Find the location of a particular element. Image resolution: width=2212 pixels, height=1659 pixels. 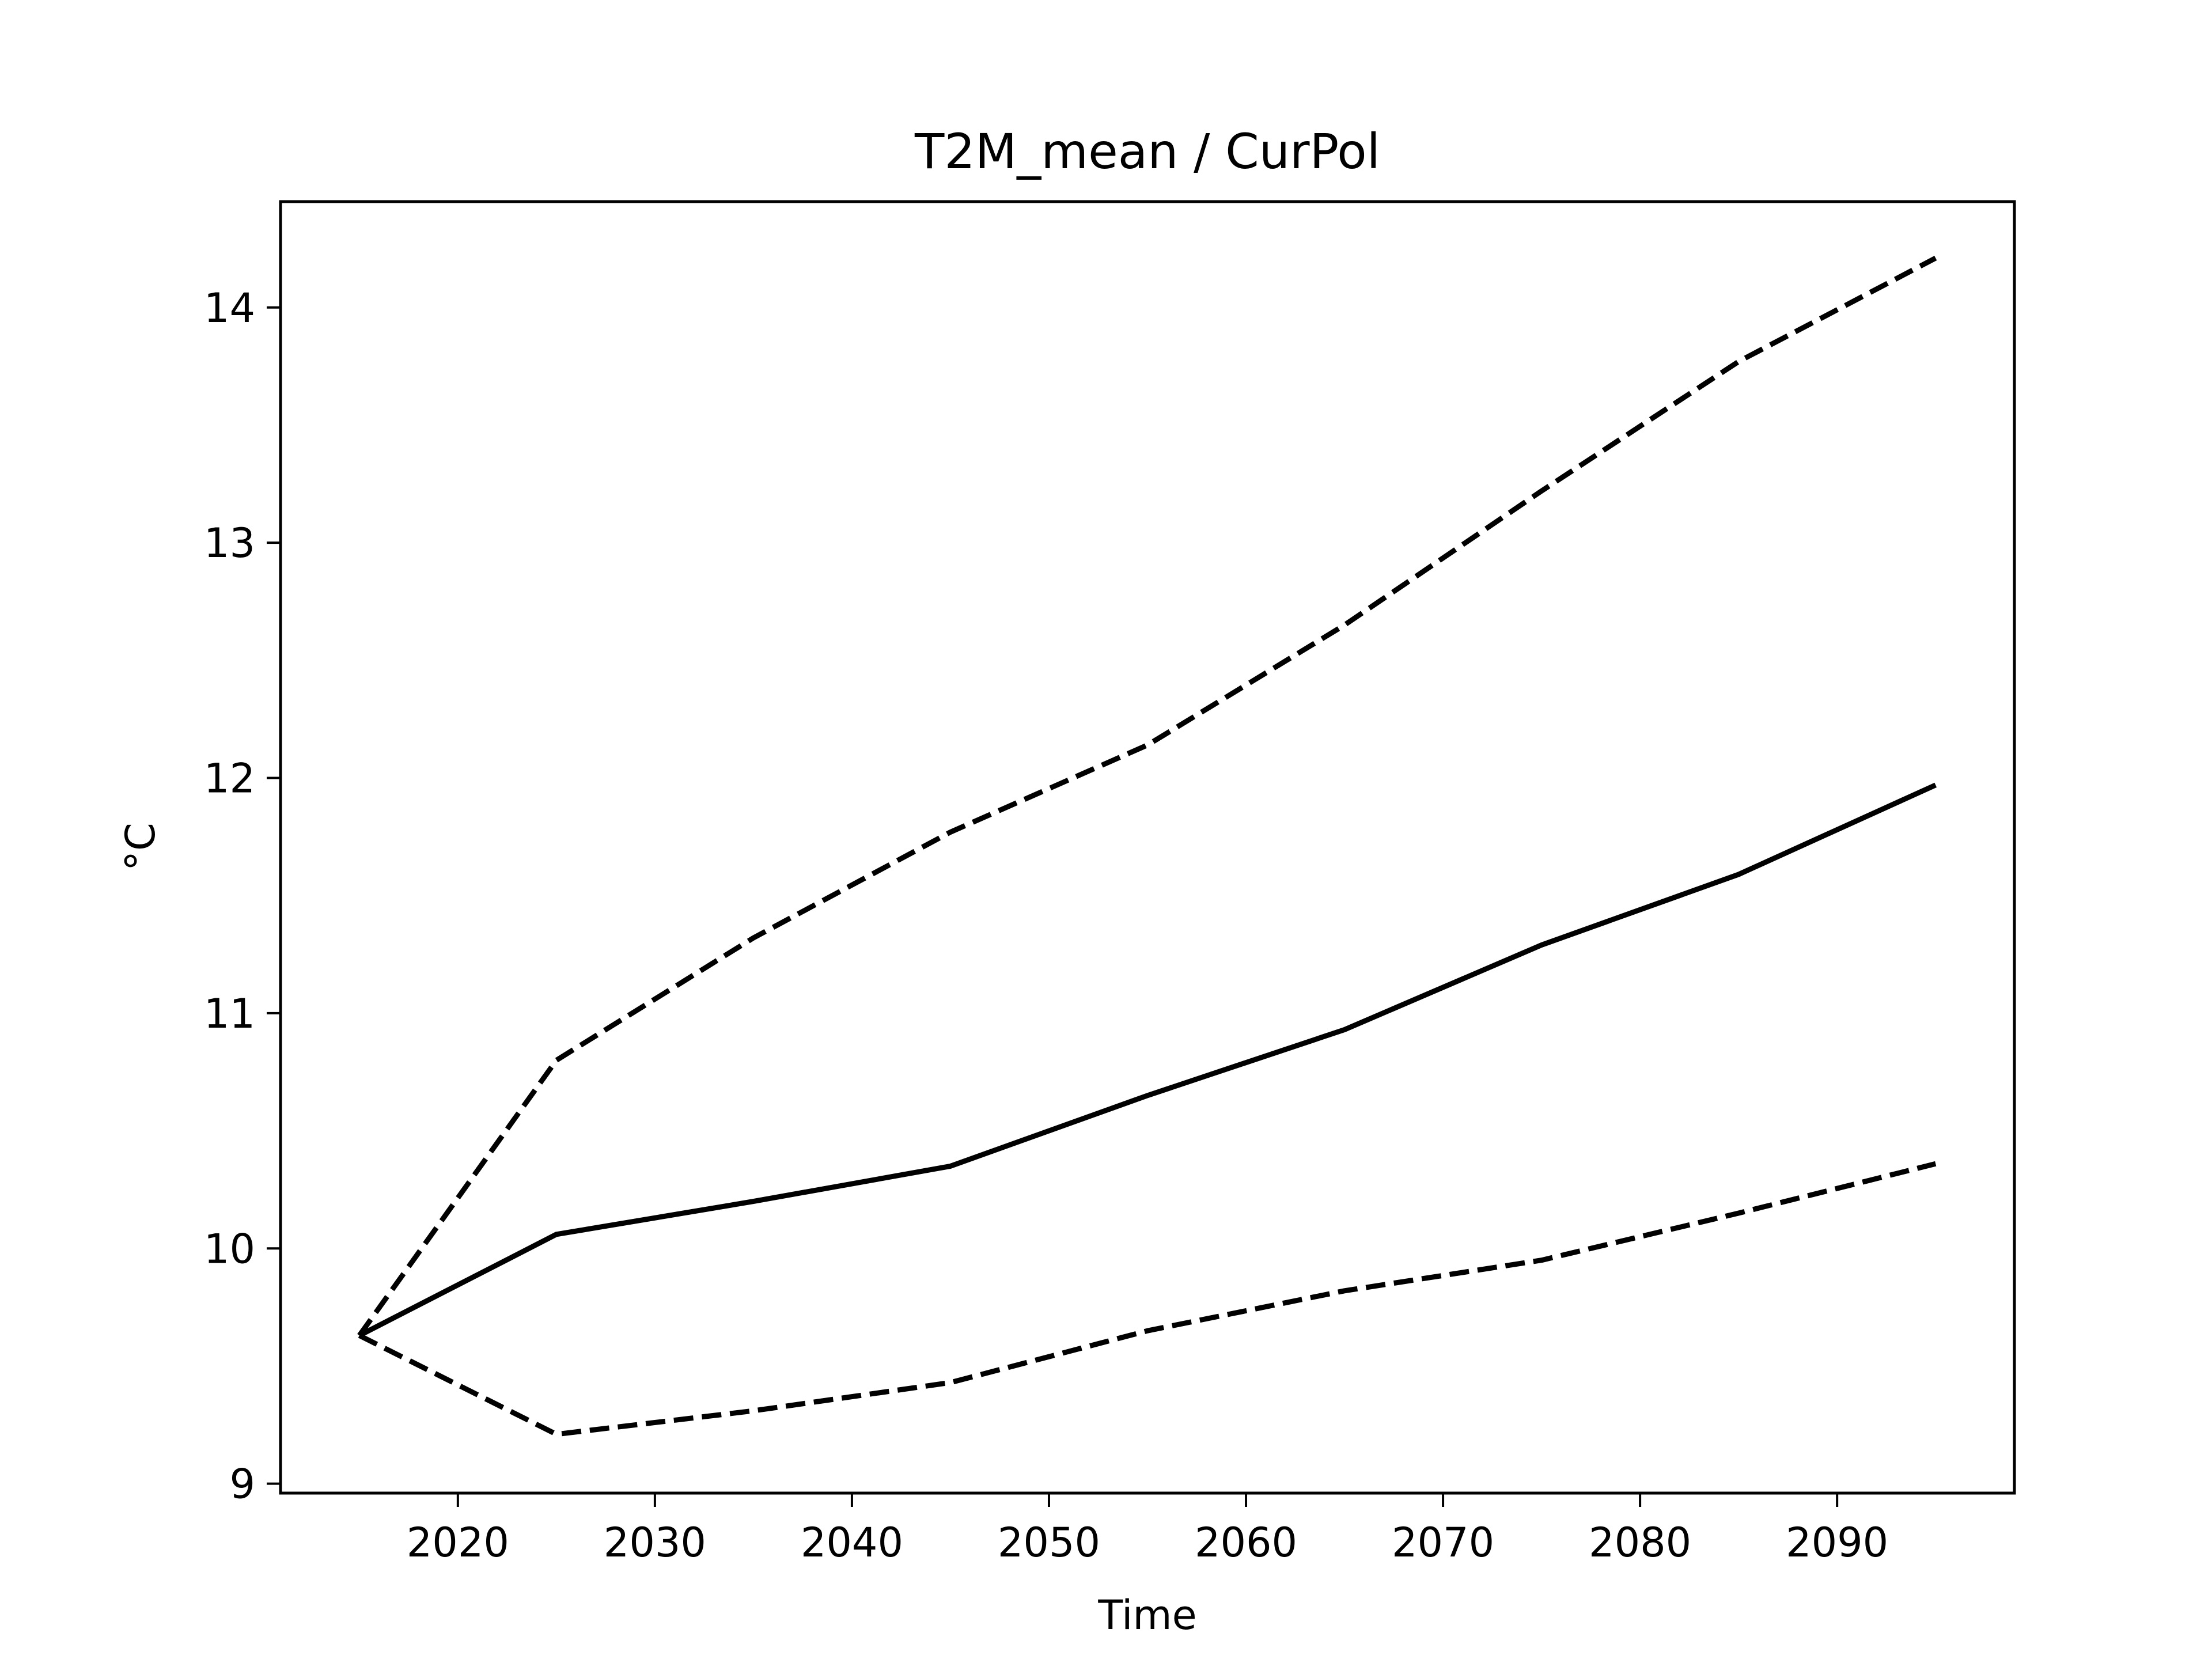

x-tick-label: 2030 is located at coordinates (655, 1542).